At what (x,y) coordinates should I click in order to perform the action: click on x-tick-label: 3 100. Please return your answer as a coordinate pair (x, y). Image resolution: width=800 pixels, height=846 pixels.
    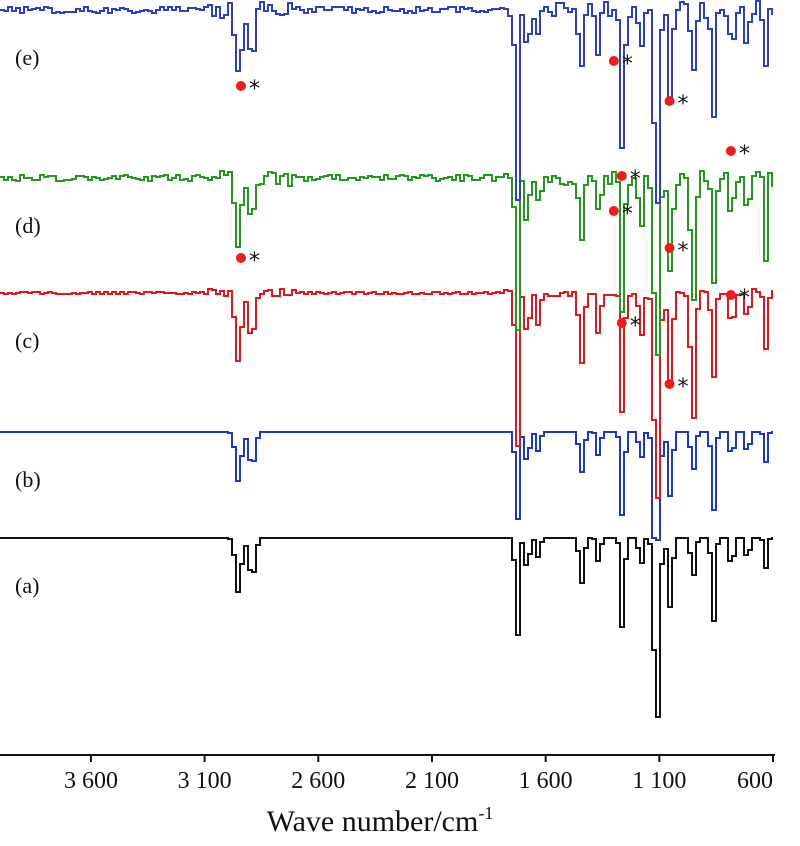
    Looking at the image, I should click on (205, 781).